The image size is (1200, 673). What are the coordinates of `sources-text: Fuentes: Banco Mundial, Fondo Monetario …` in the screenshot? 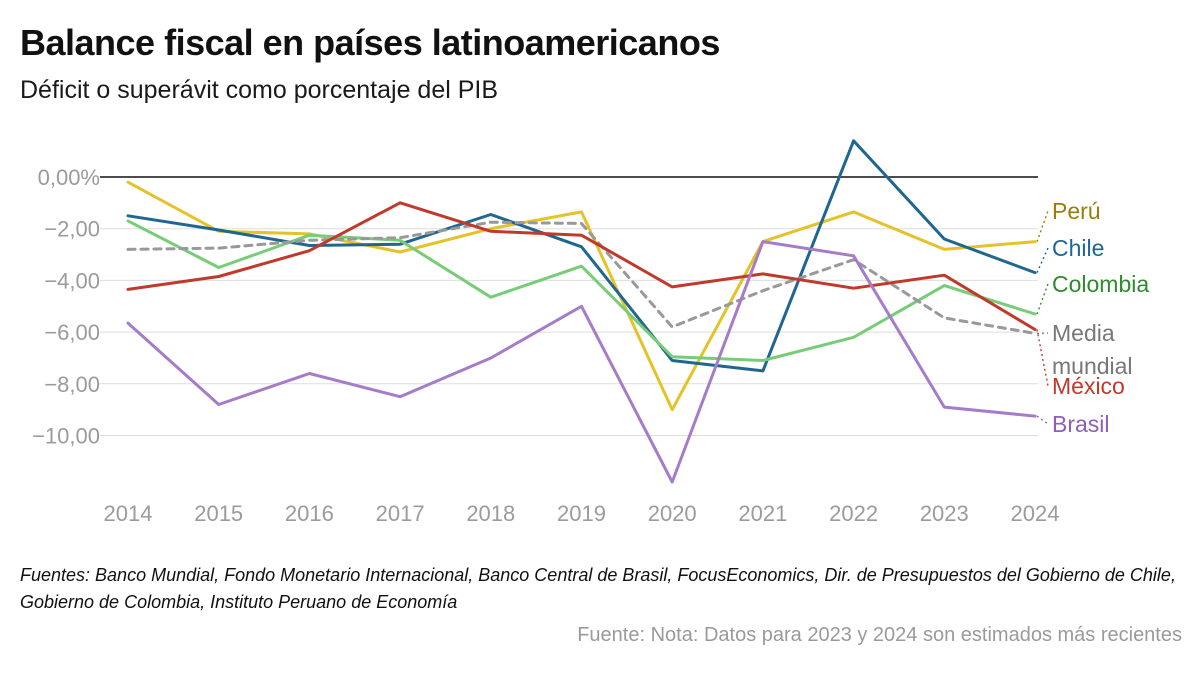 It's located at (598, 588).